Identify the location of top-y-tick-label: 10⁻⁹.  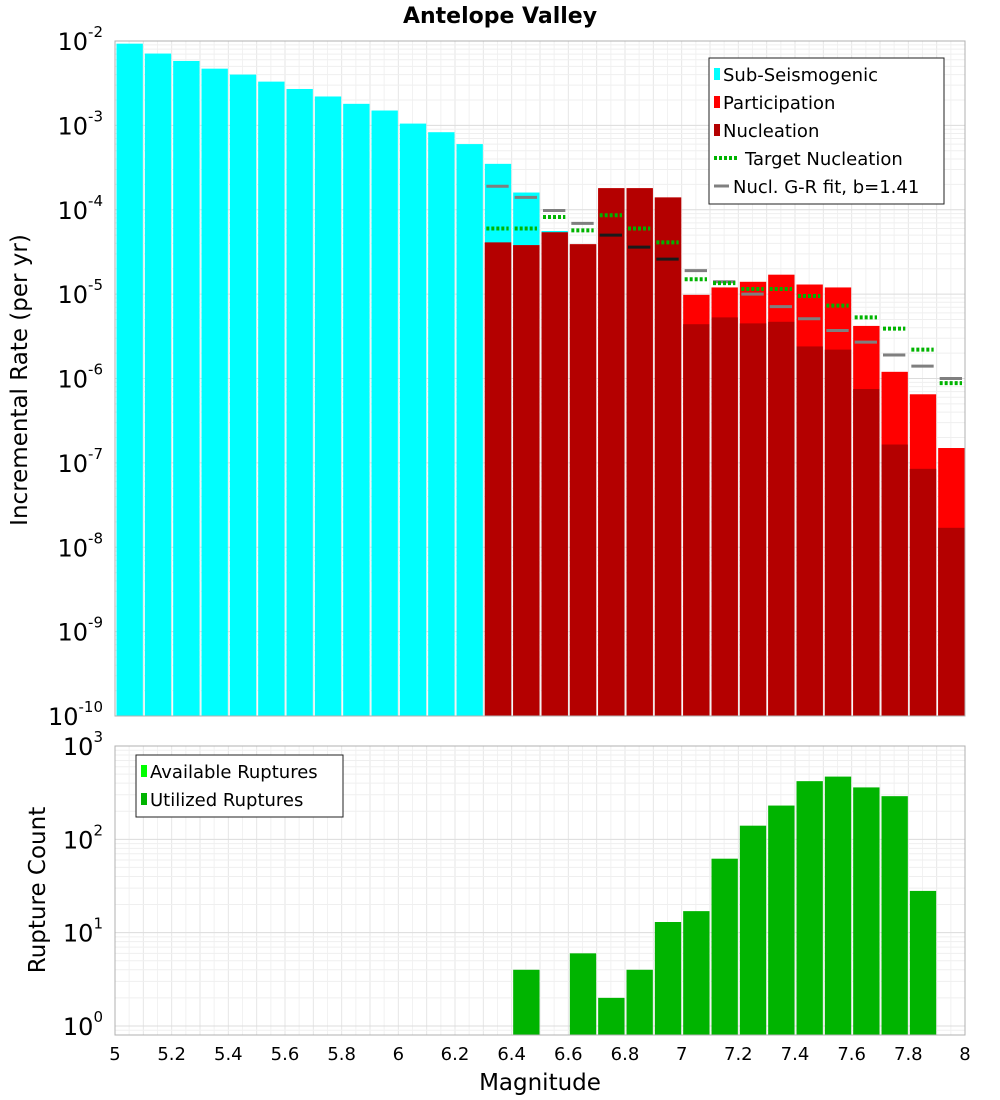
(80, 630).